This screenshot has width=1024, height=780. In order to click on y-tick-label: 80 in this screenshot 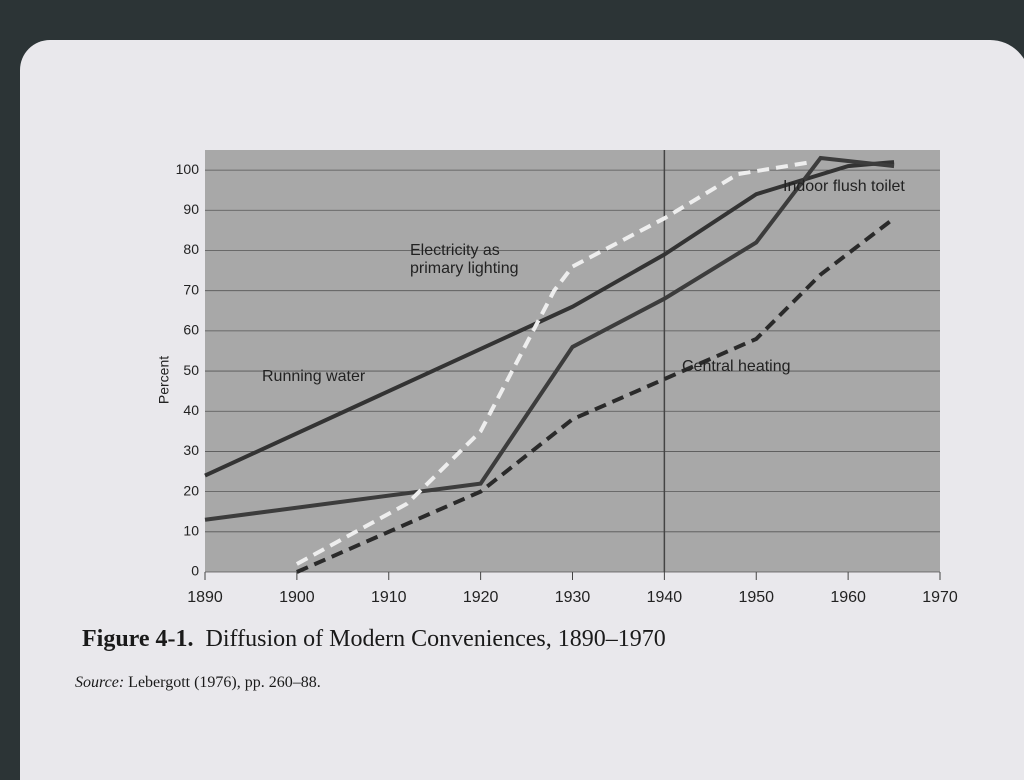, I will do `click(191, 249)`.